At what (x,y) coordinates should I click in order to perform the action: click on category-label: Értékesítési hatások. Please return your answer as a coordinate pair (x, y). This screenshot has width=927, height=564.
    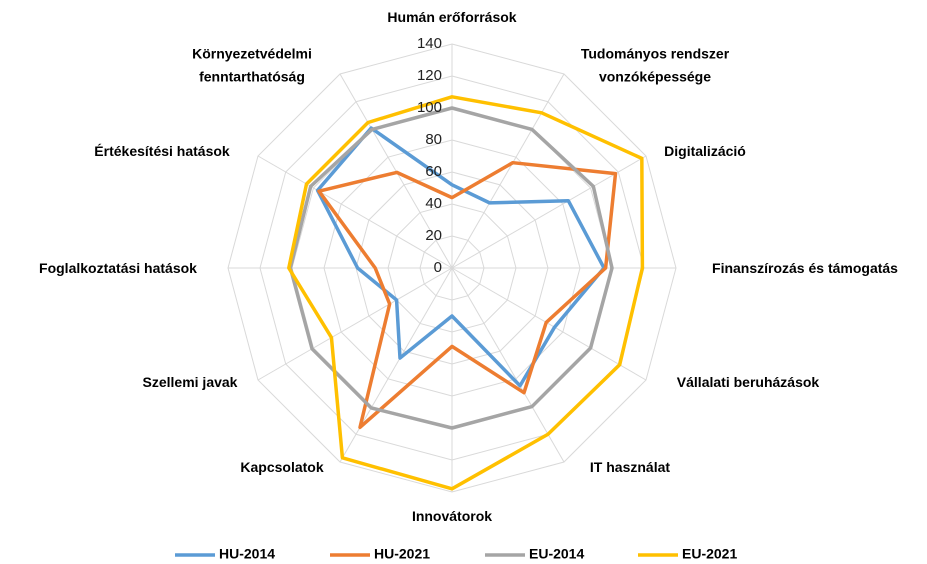
    Looking at the image, I should click on (162, 151).